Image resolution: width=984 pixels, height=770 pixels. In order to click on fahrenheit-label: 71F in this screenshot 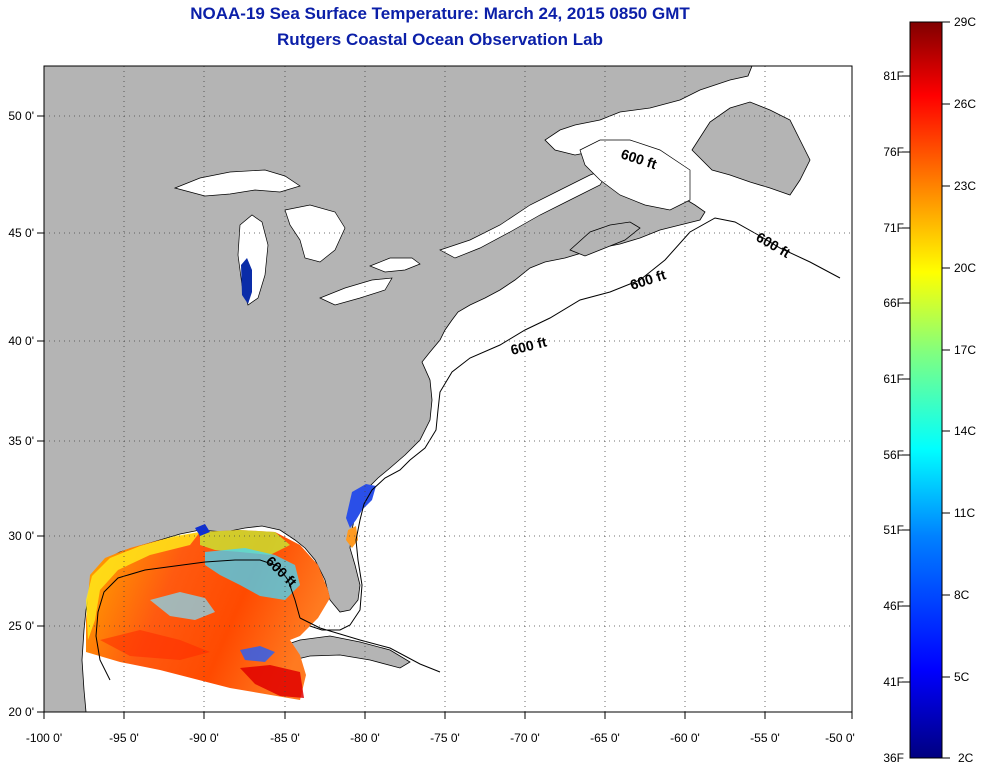, I will do `click(893, 228)`.